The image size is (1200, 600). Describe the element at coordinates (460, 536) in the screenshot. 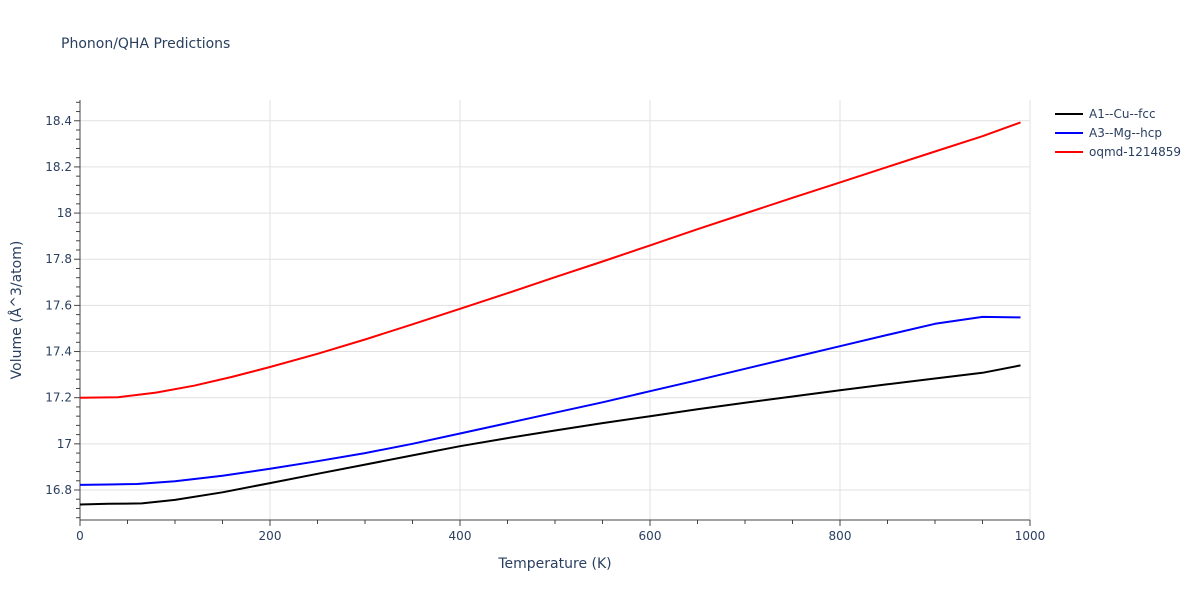

I see `x-tick-label: 400` at that location.